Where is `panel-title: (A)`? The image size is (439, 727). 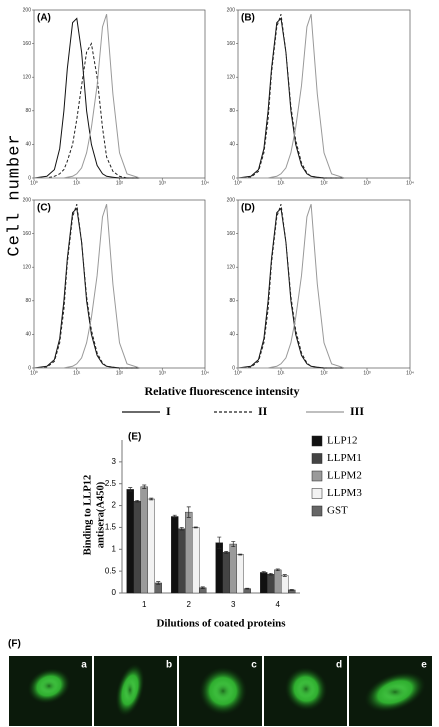 panel-title: (A) is located at coordinates (44, 18).